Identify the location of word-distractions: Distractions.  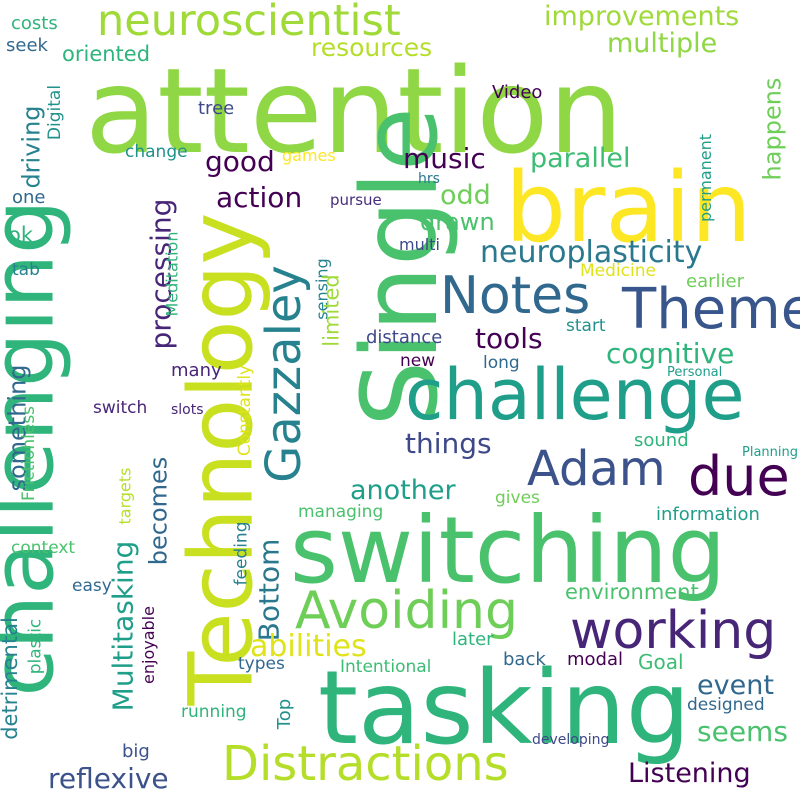
(365, 764).